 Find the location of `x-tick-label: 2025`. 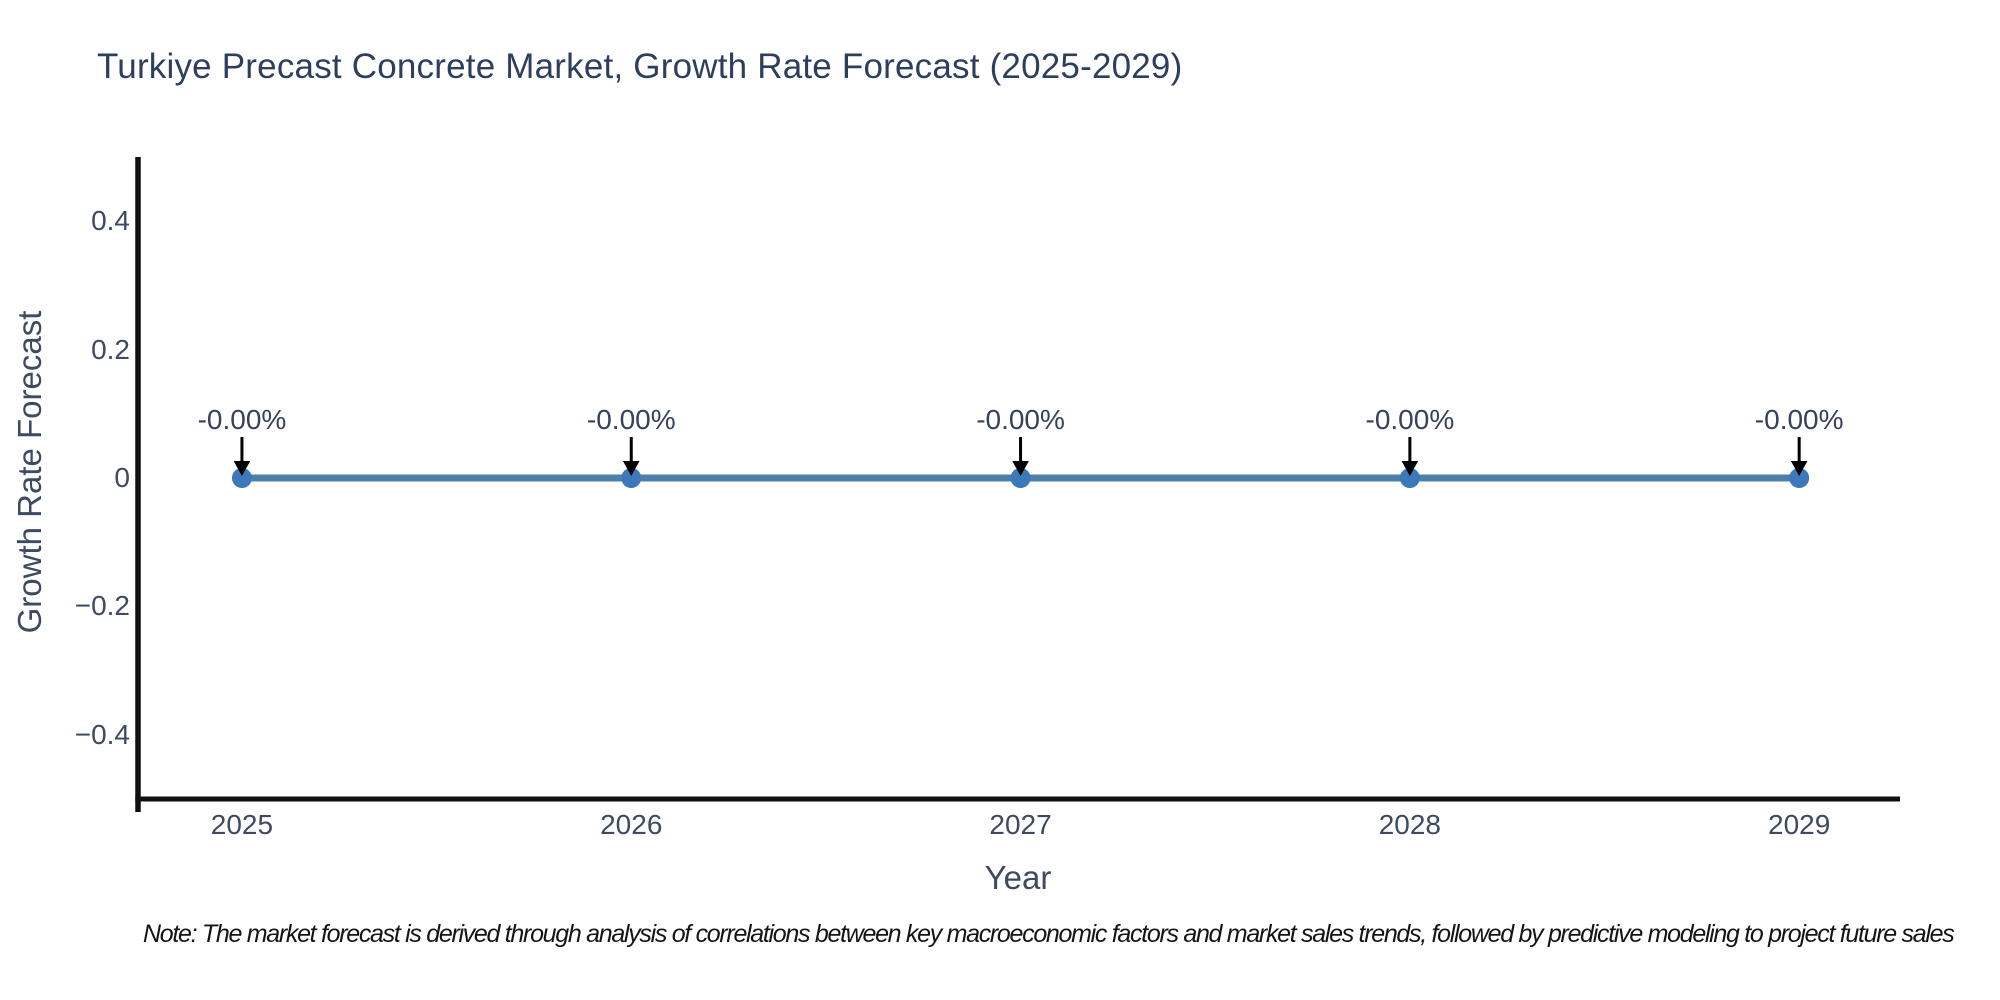

x-tick-label: 2025 is located at coordinates (242, 824).